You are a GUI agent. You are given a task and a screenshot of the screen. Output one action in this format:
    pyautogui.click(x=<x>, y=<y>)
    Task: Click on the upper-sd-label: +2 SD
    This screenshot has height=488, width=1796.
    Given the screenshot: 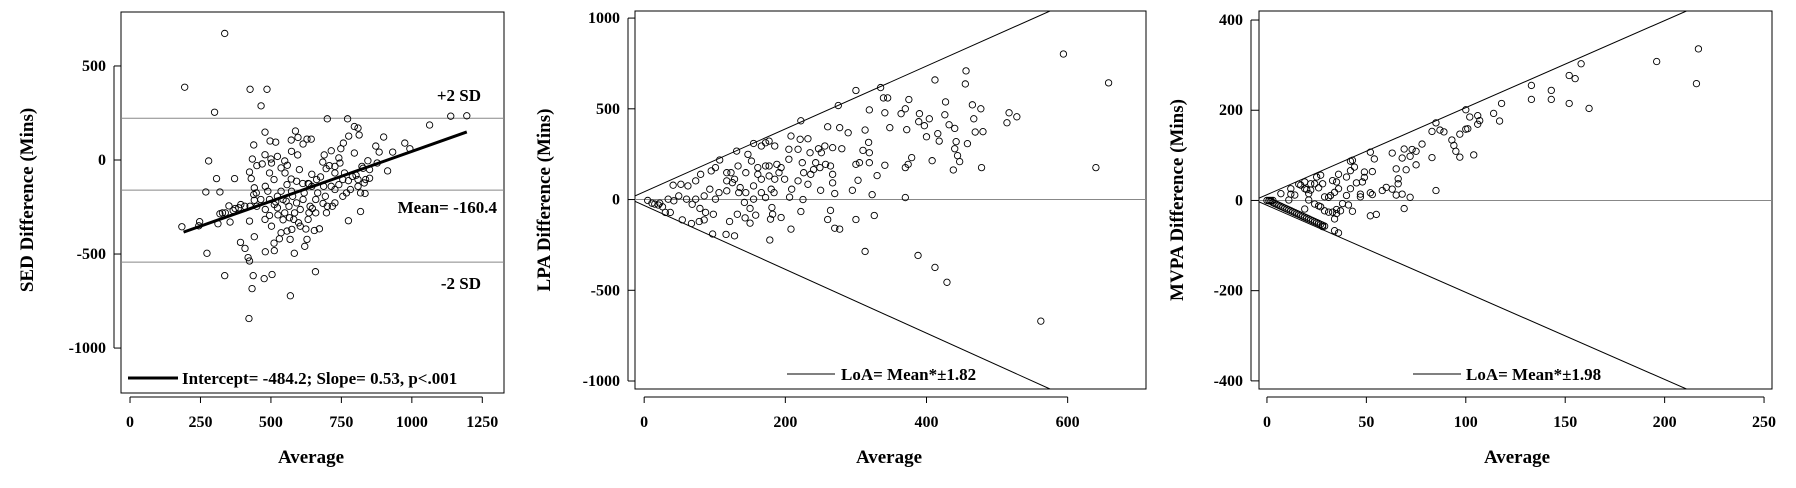 What is the action you would take?
    pyautogui.click(x=459, y=95)
    